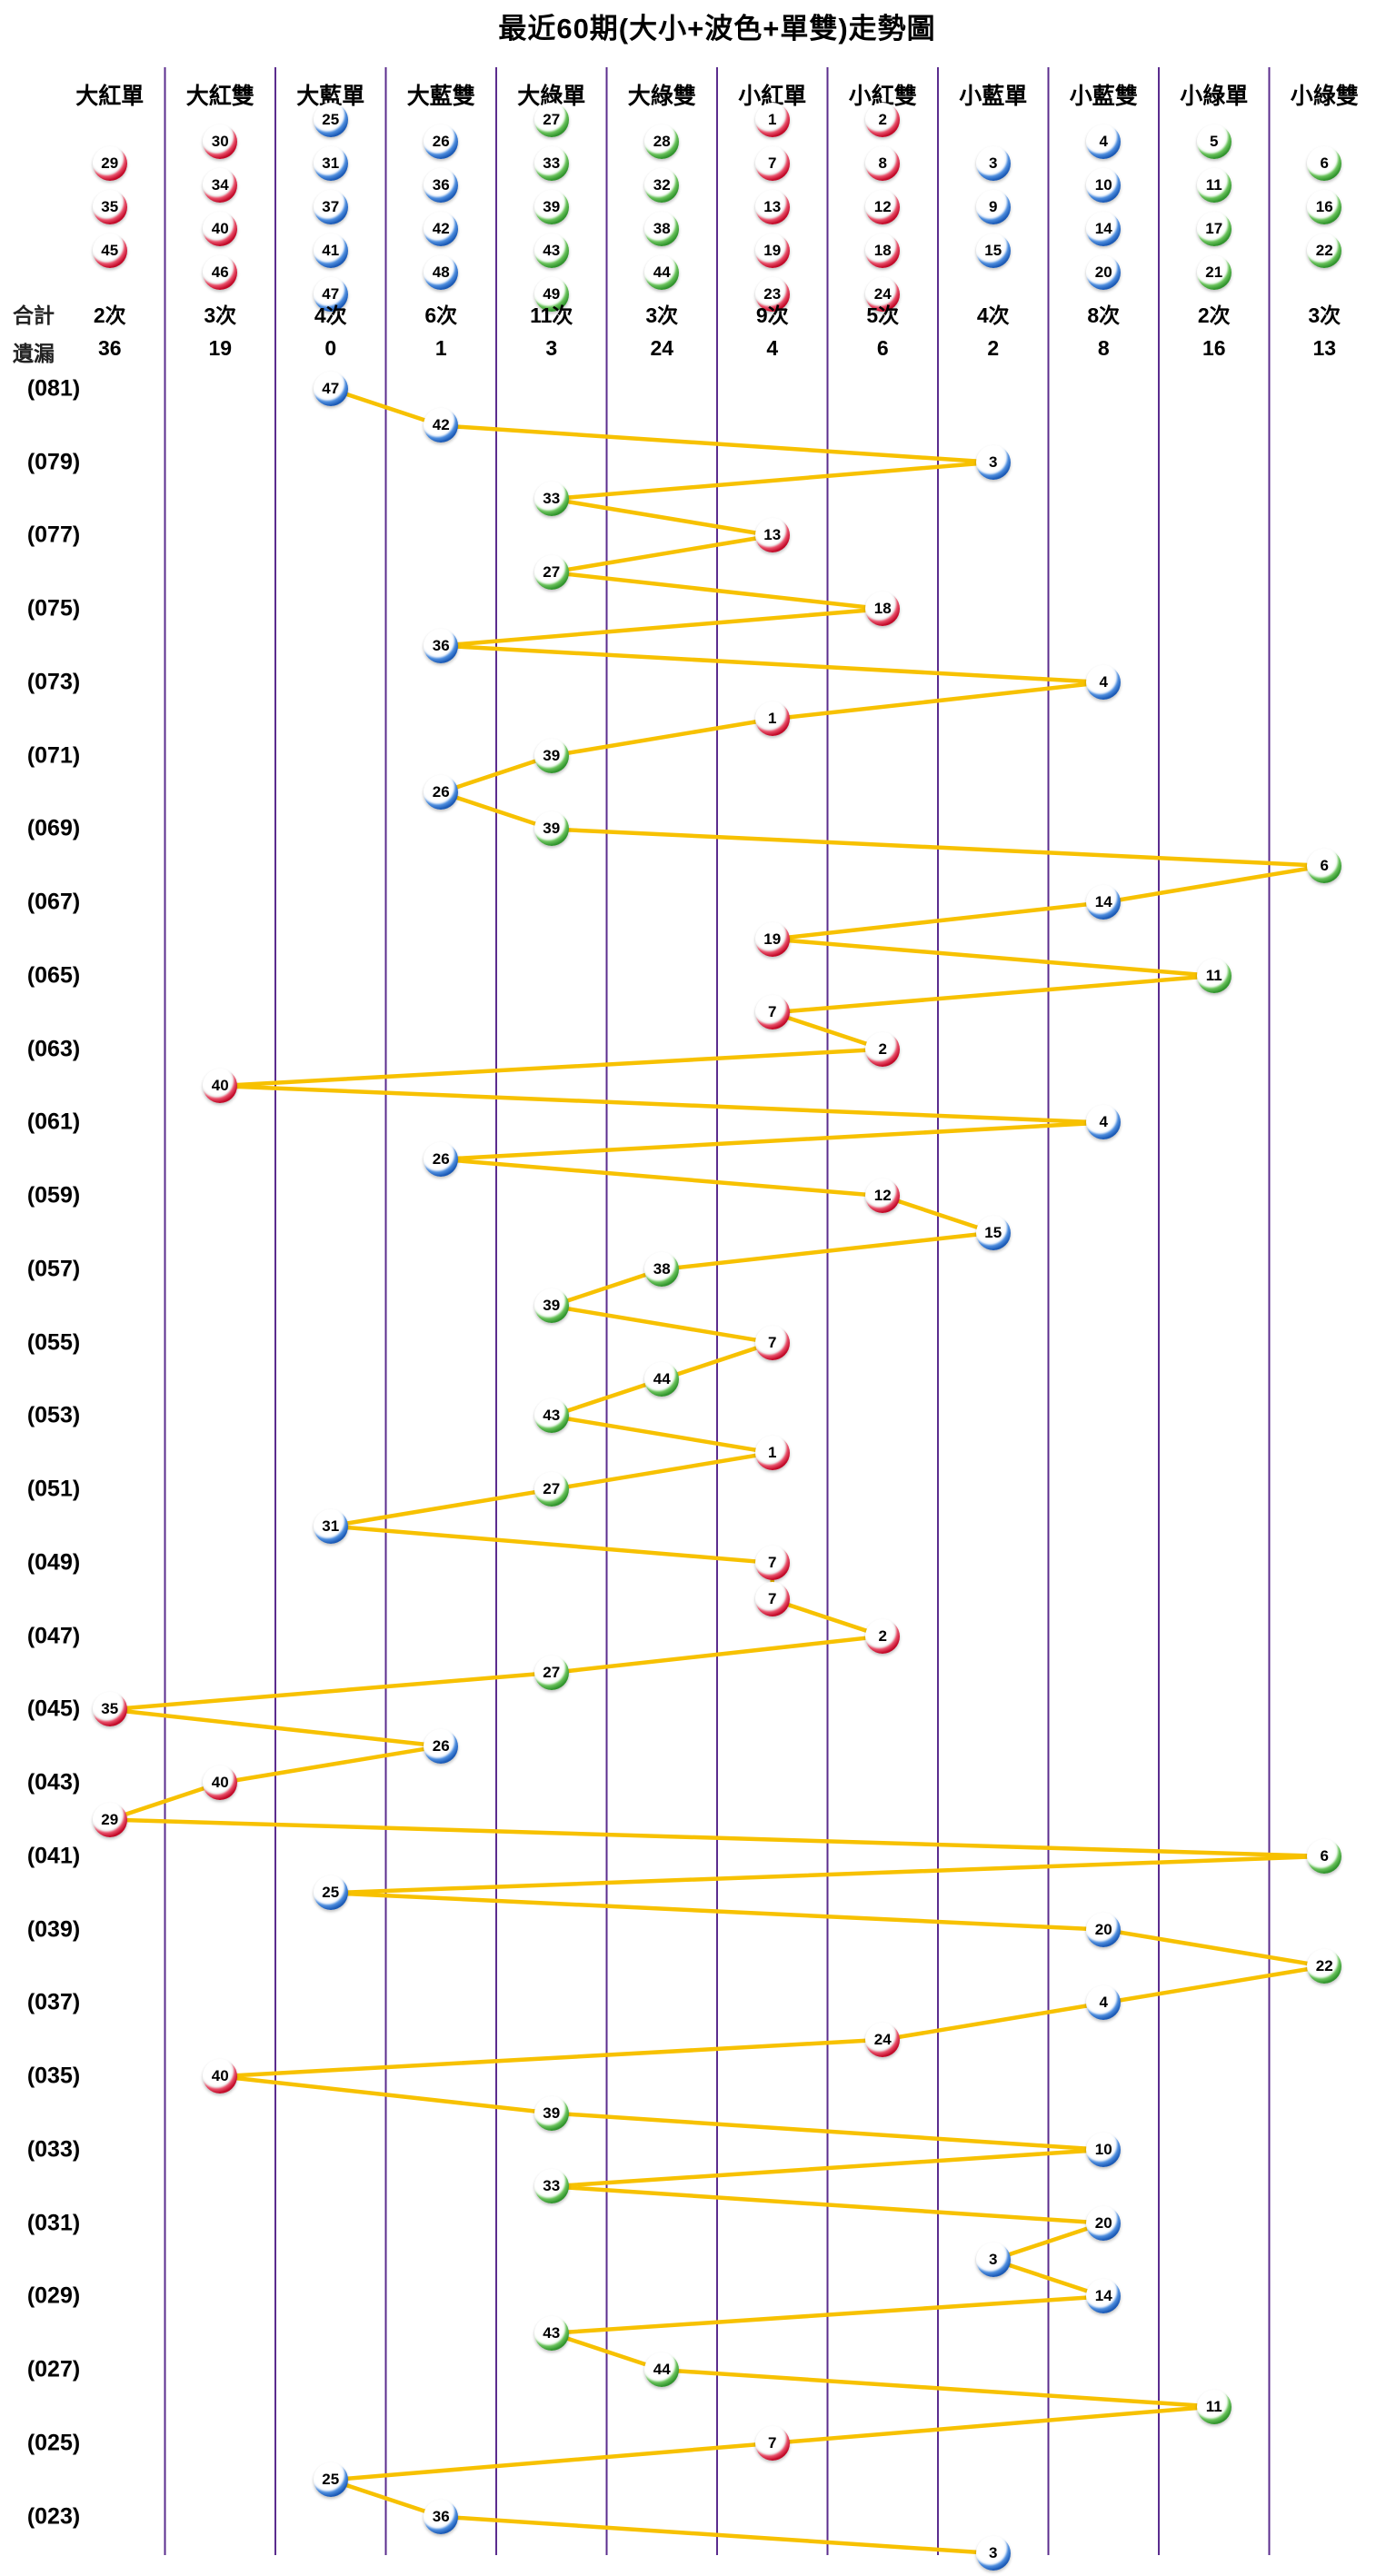 The image size is (1396, 2576). Describe the element at coordinates (772, 535) in the screenshot. I see `ball-number: 13` at that location.